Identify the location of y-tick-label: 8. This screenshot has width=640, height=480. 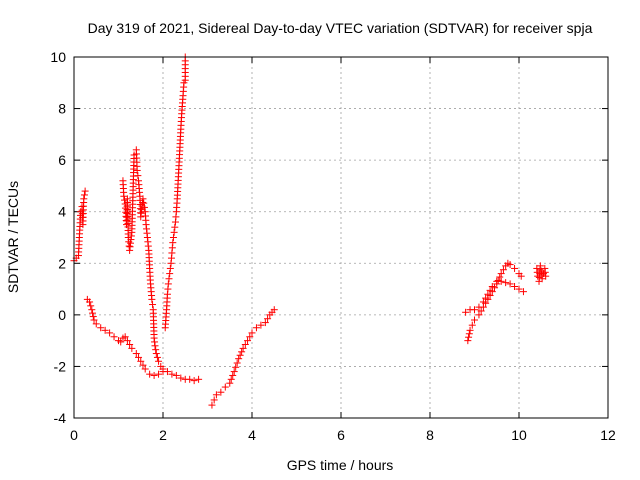
(62, 109).